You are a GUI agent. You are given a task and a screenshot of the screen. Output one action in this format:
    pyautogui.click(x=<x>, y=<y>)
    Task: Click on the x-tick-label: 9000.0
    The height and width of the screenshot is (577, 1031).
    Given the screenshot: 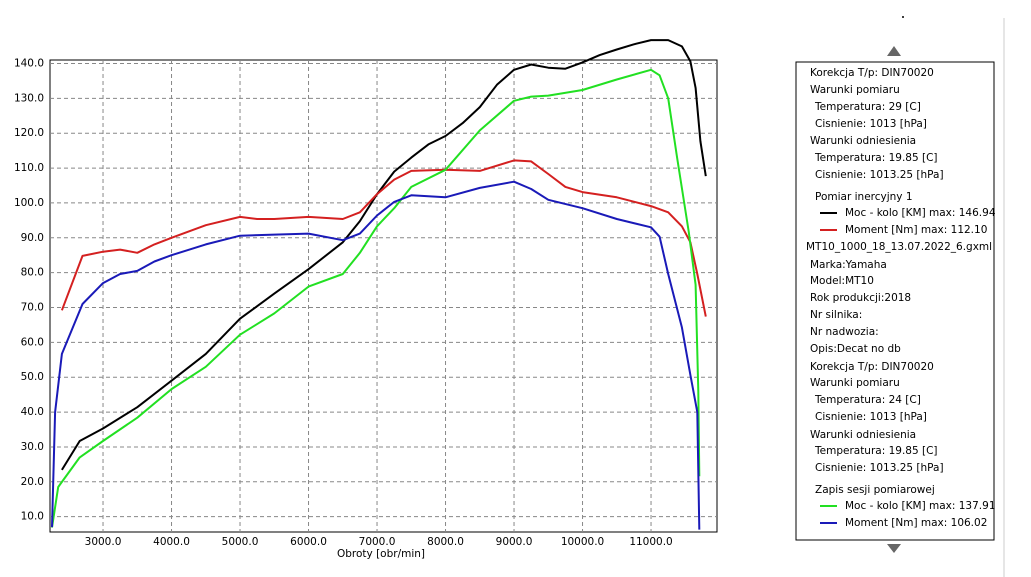 What is the action you would take?
    pyautogui.click(x=514, y=542)
    